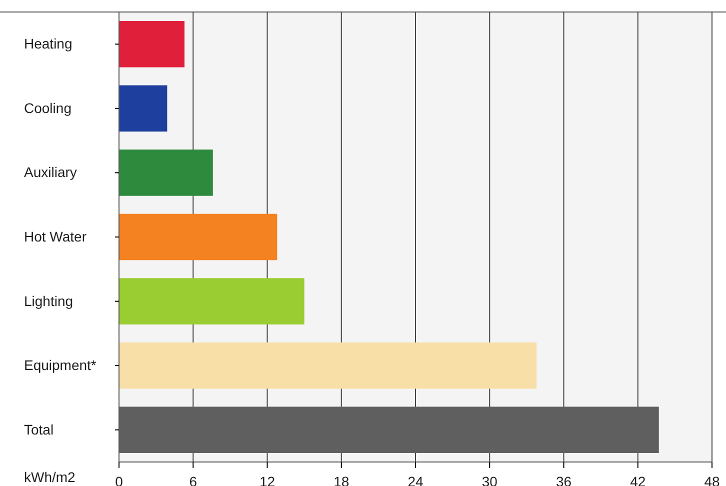 The image size is (726, 486). What do you see at coordinates (50, 172) in the screenshot?
I see `y-tick-label: Auxiliary` at bounding box center [50, 172].